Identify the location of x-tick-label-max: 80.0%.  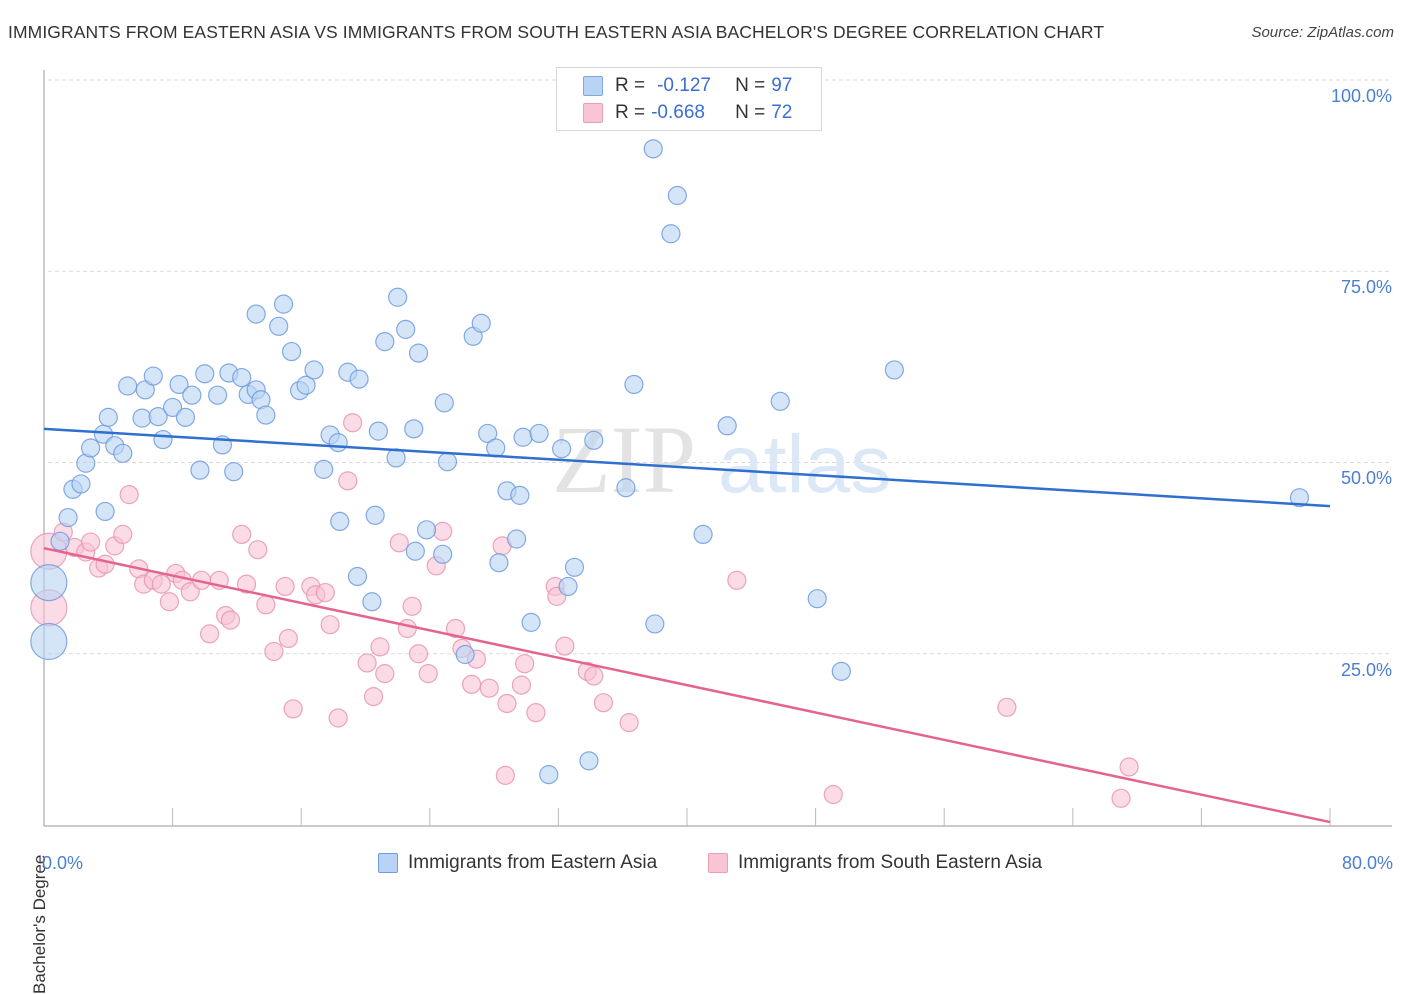
(1367, 863).